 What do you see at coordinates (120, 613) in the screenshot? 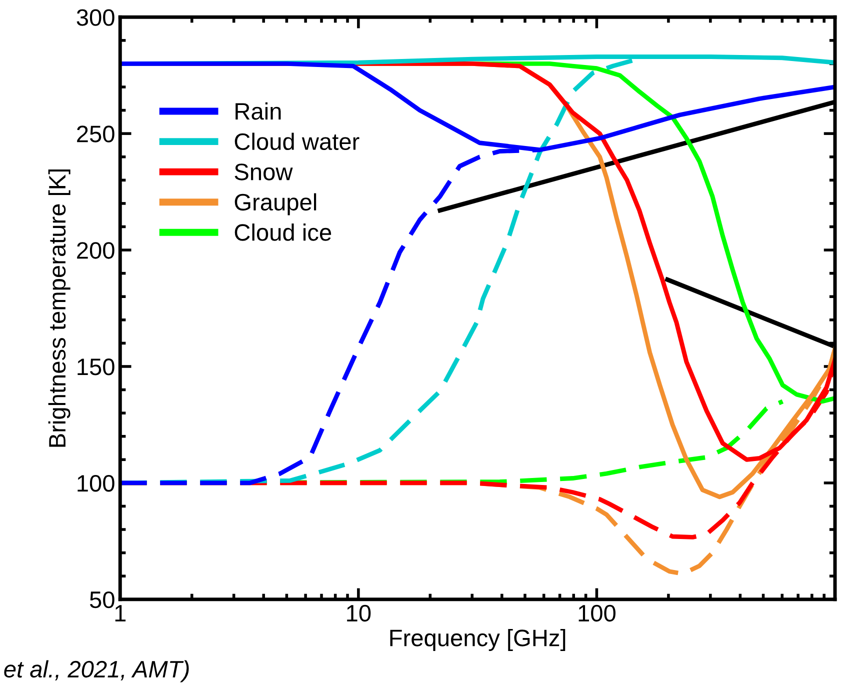
I see `x-tick-label: 1` at bounding box center [120, 613].